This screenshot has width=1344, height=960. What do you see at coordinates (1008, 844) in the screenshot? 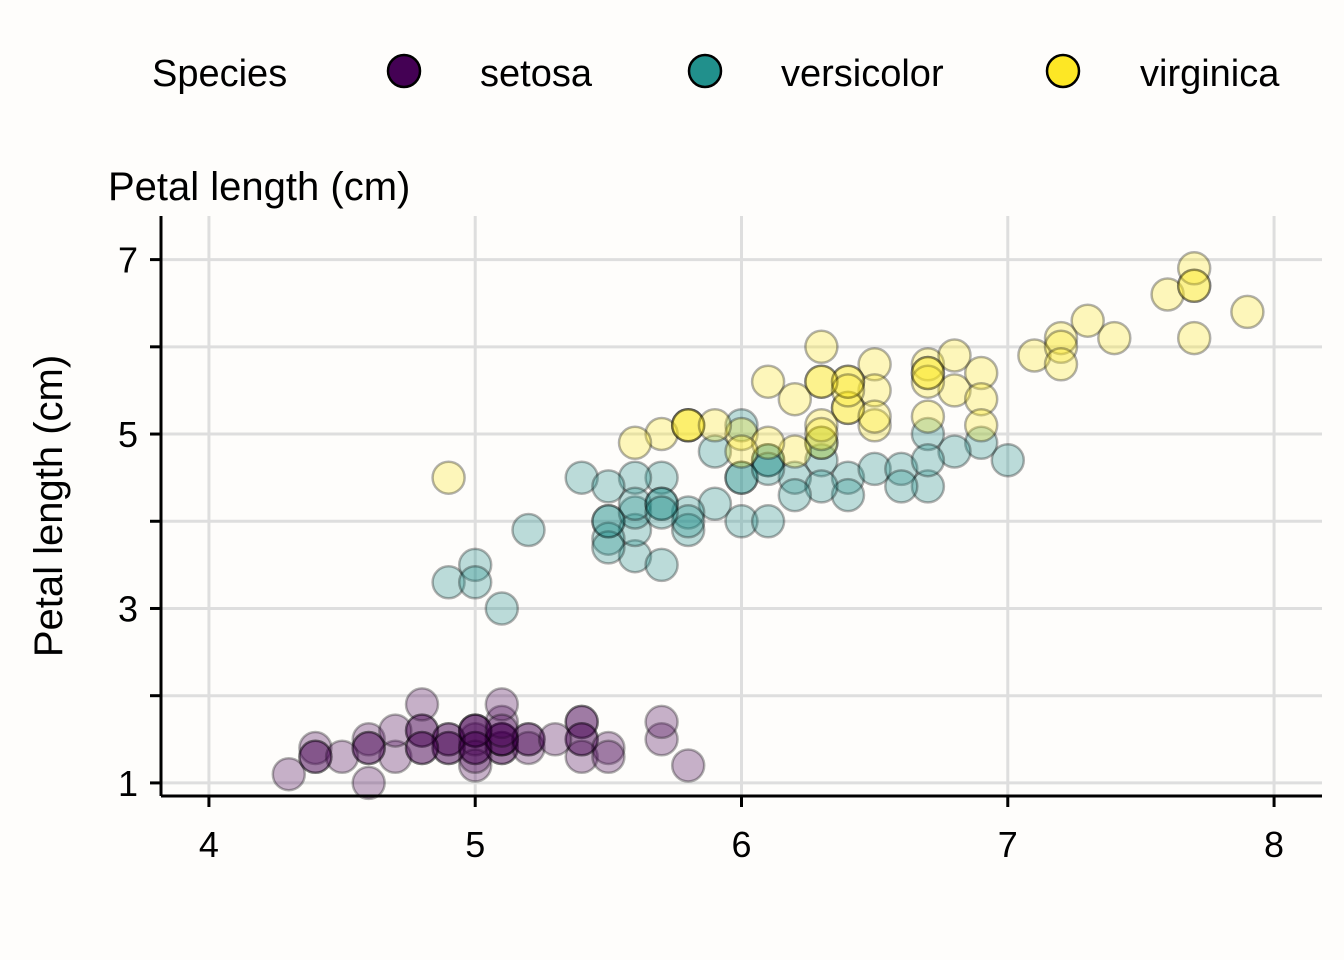
I see `x-tick-label: 7` at bounding box center [1008, 844].